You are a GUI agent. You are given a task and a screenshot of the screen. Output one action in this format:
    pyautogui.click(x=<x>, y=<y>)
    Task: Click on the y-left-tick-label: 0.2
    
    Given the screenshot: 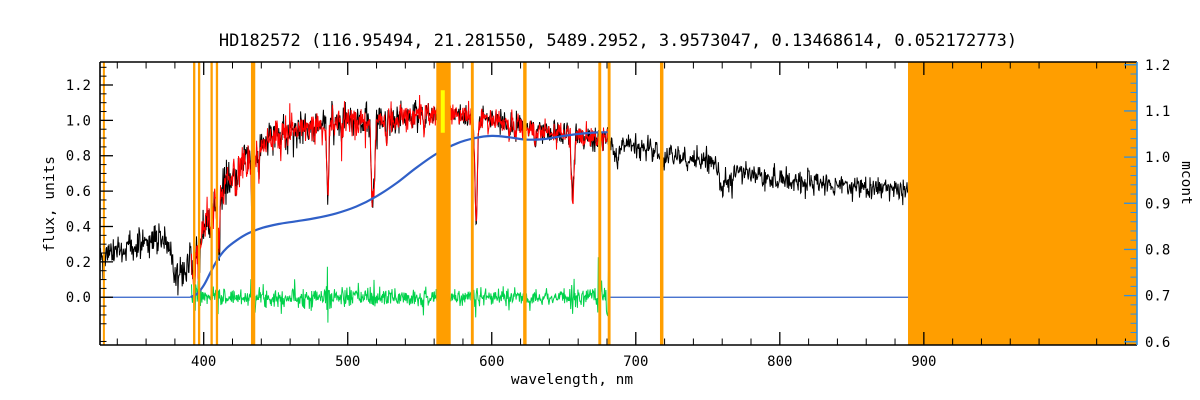 What is the action you would take?
    pyautogui.click(x=78, y=263)
    